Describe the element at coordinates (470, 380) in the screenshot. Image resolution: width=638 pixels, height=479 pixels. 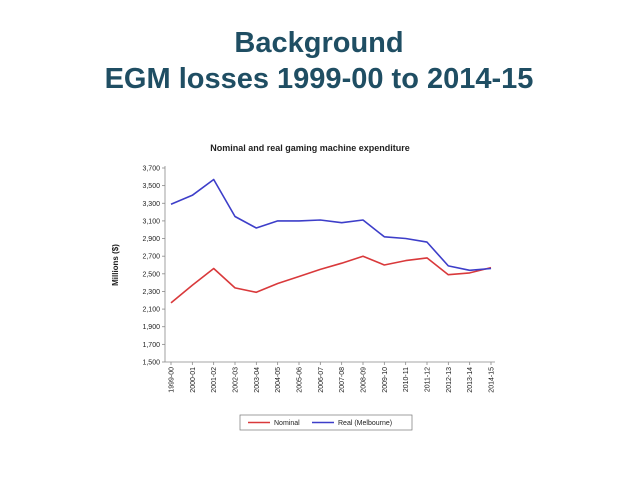
I see `x-tick-label: 2013-14` at that location.